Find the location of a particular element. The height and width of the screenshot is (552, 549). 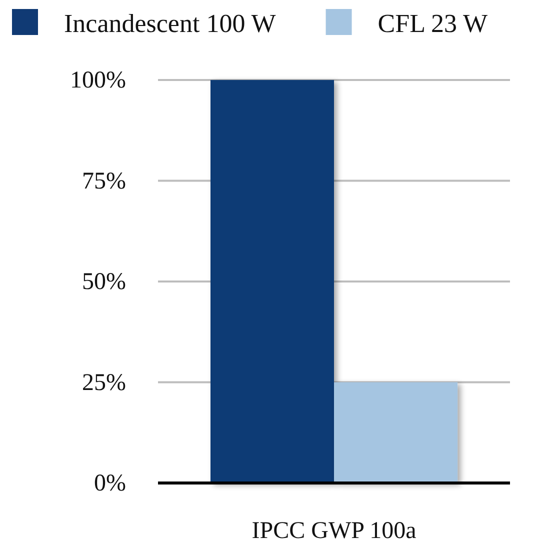

y-tick-label: 75% is located at coordinates (104, 181).